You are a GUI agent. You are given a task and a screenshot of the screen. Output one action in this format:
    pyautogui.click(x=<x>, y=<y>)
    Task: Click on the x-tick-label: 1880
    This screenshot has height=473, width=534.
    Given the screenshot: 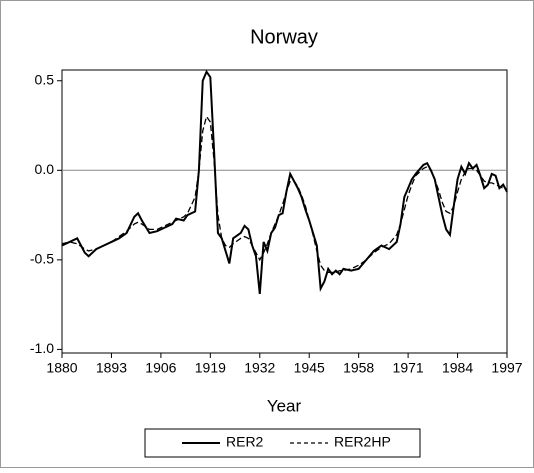 What is the action you would take?
    pyautogui.click(x=61, y=368)
    